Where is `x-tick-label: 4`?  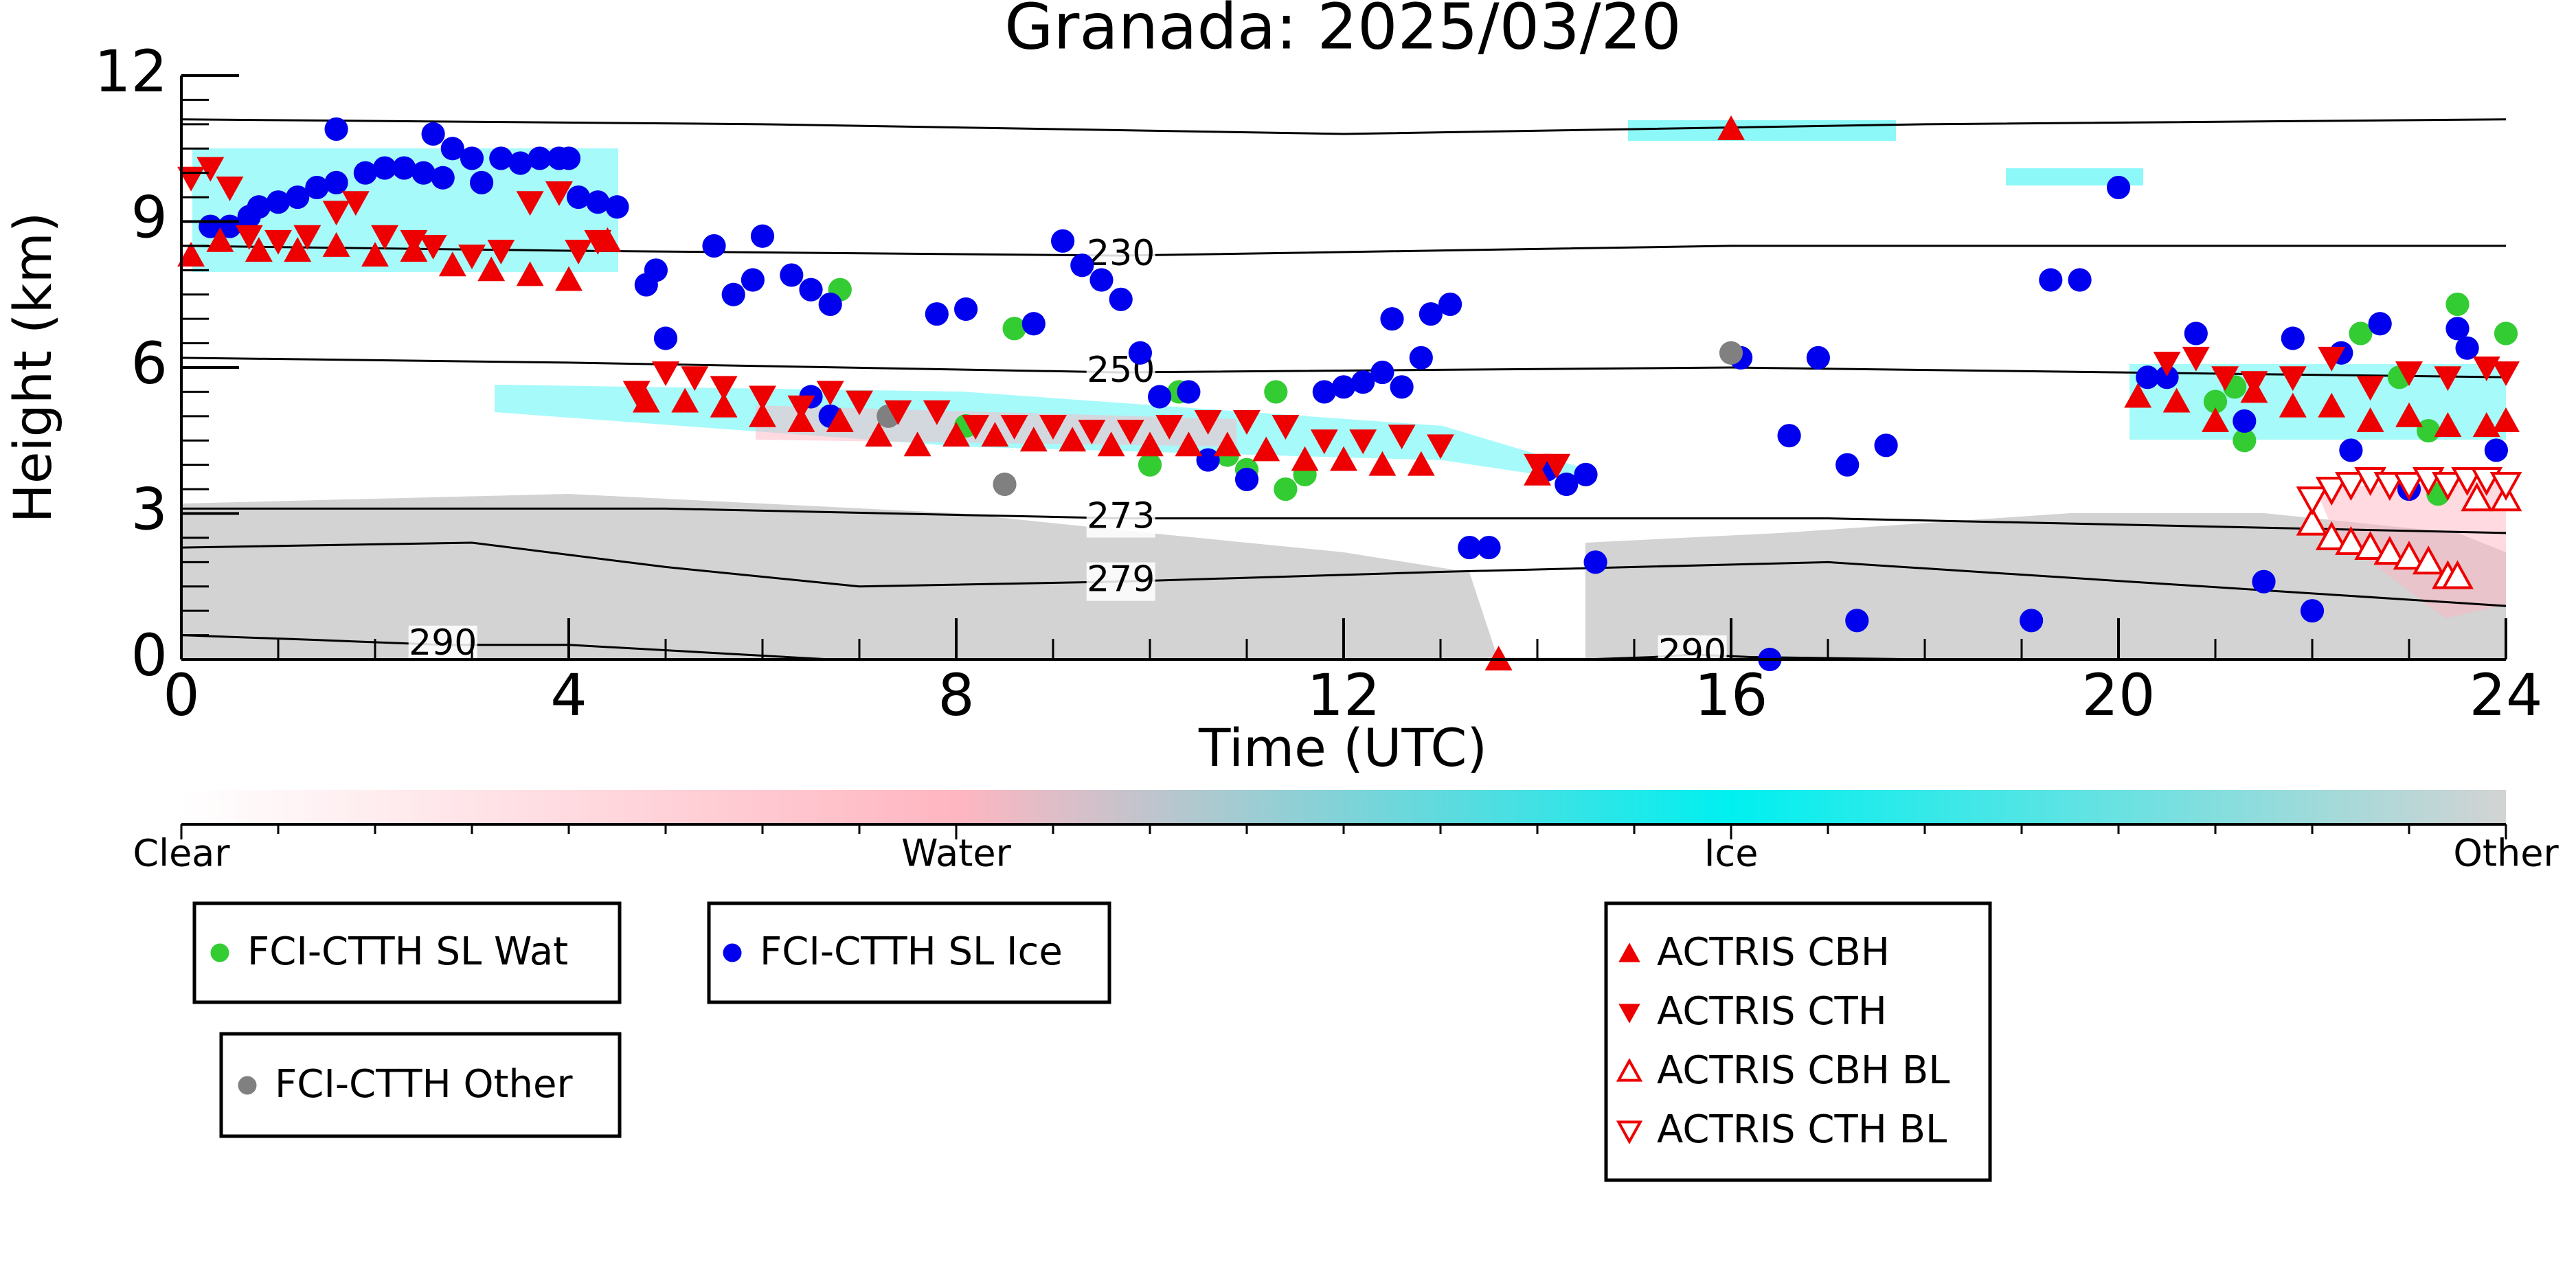 x-tick-label: 4 is located at coordinates (568, 695).